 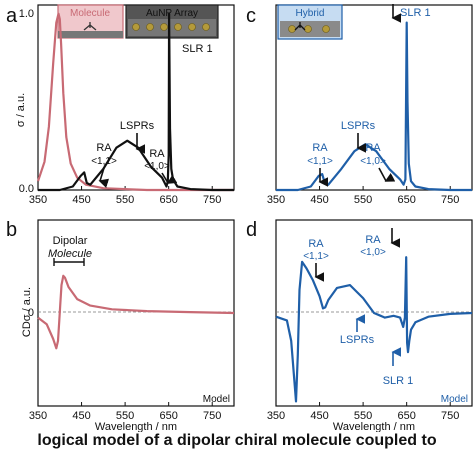 I want to click on series-line-molecule, so click(x=136, y=312).